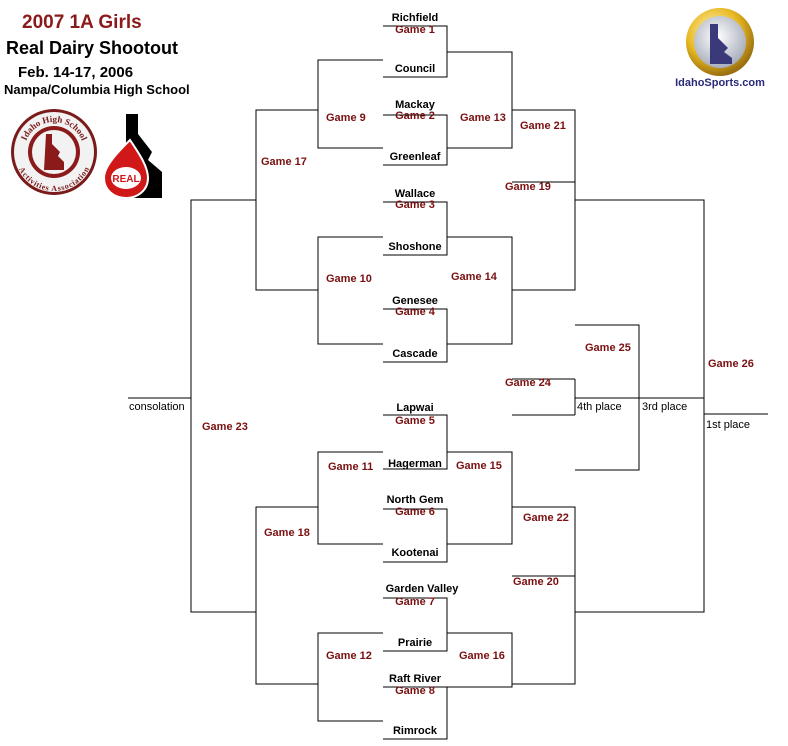 This screenshot has height=746, width=788. I want to click on team-mackay: Mackay, so click(415, 105).